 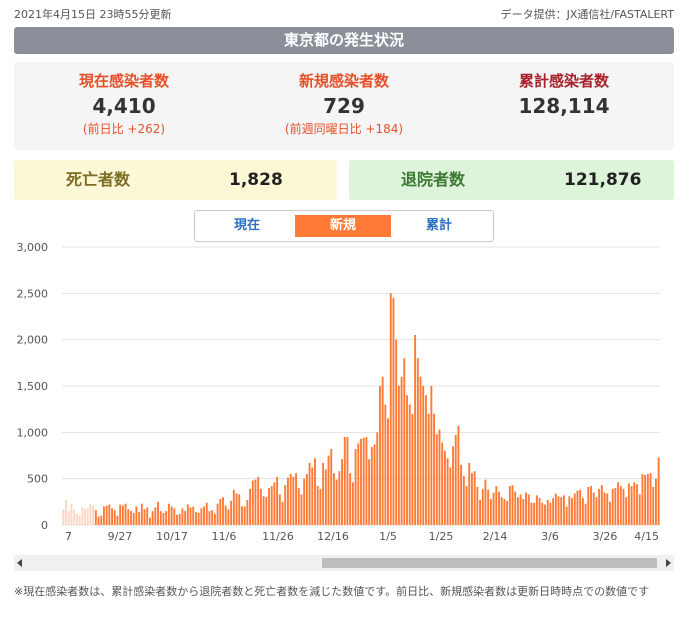 What do you see at coordinates (124, 104) in the screenshot?
I see `stat-current-infected: 現在感染者数 4,410 (前日比 +262)` at bounding box center [124, 104].